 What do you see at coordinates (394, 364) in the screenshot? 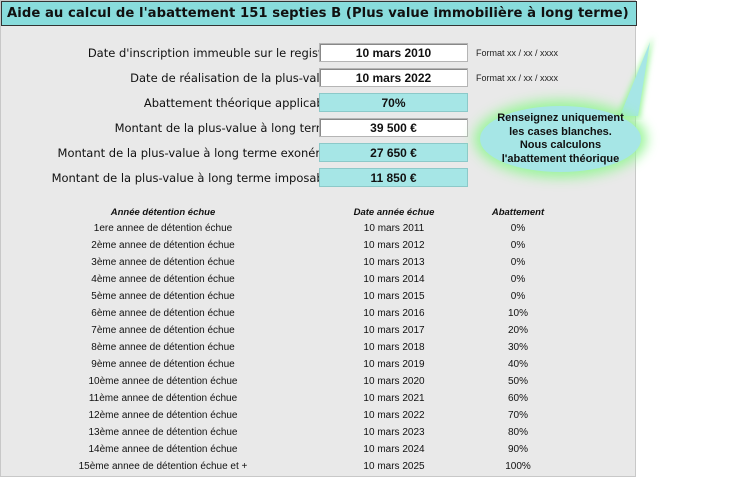
I see `table-cell: 10 mars 2019` at bounding box center [394, 364].